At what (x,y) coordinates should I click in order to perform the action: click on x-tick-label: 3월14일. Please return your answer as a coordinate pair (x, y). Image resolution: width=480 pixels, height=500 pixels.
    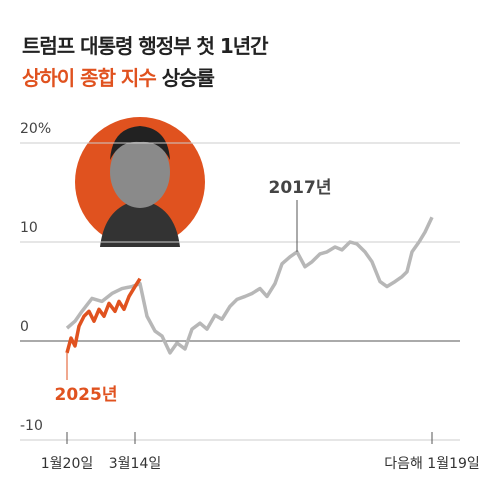
    Looking at the image, I should click on (135, 464).